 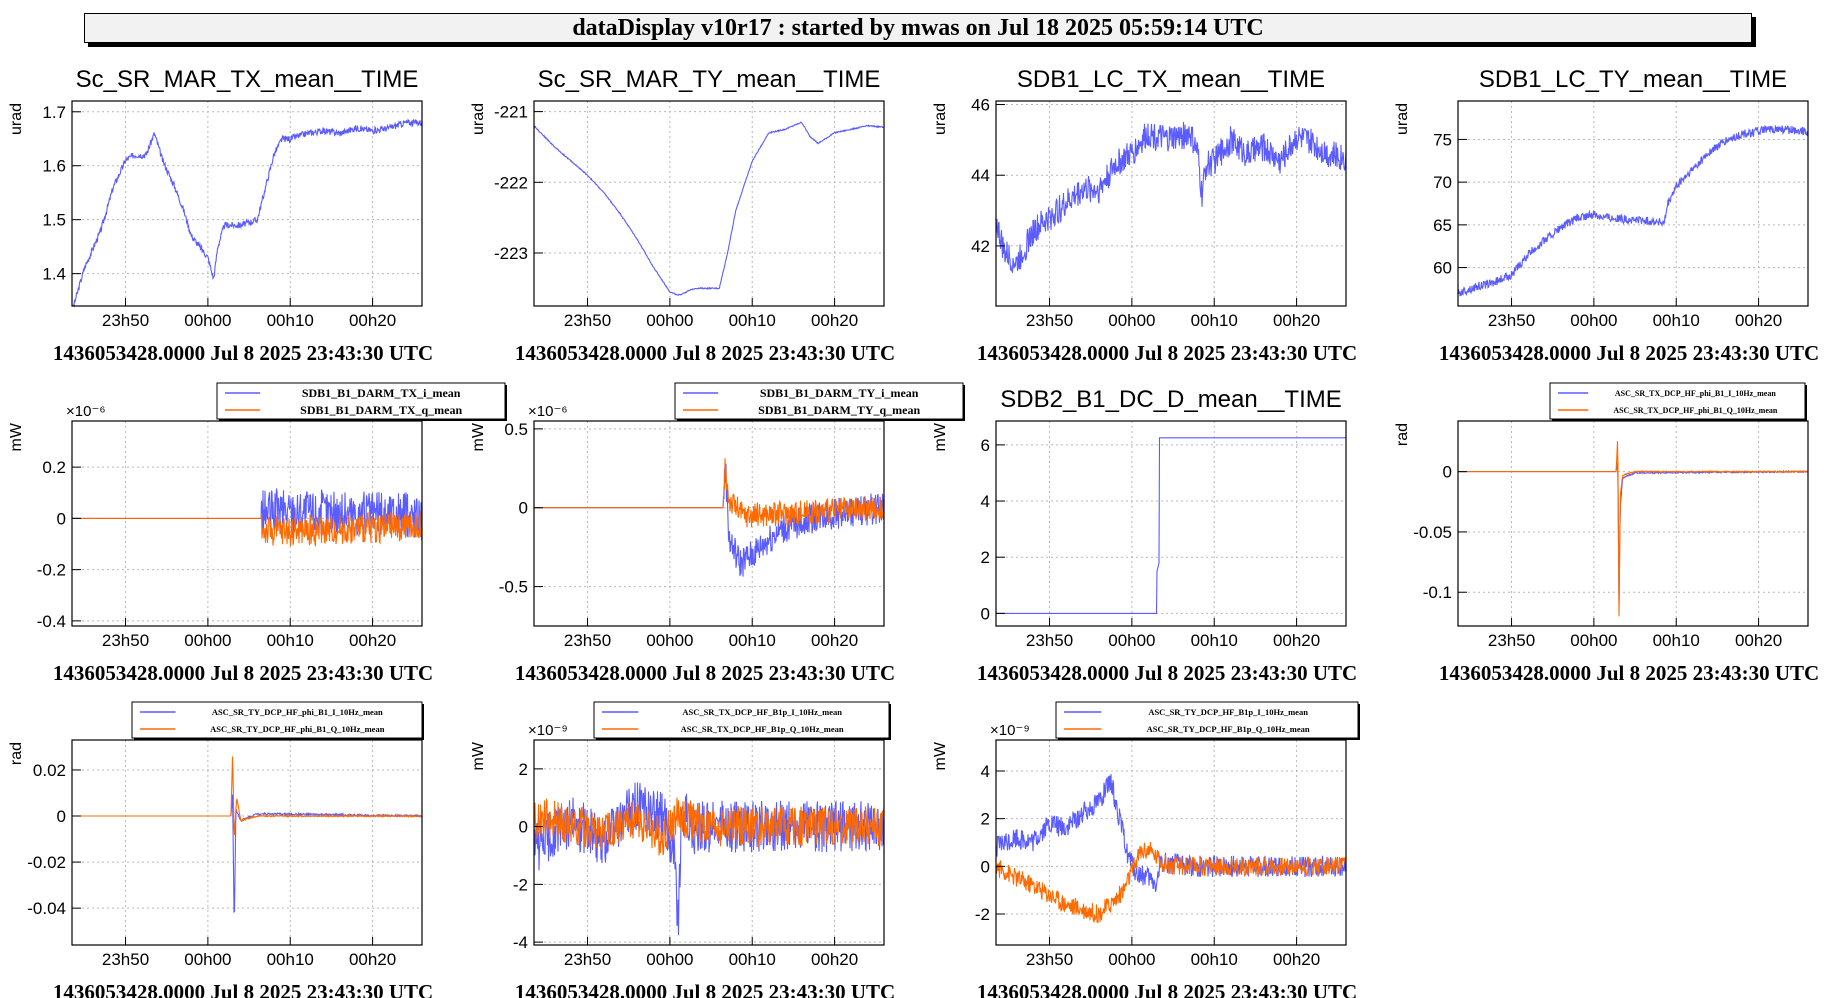 I want to click on y-tick-label: 1.4, so click(x=54, y=274).